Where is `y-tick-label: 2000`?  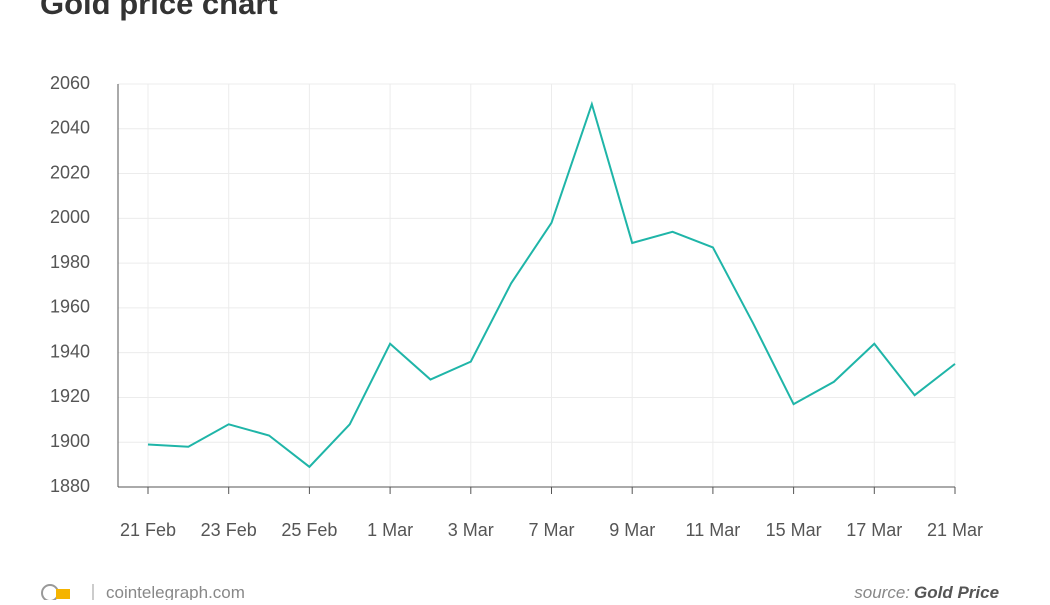 y-tick-label: 2000 is located at coordinates (70, 217).